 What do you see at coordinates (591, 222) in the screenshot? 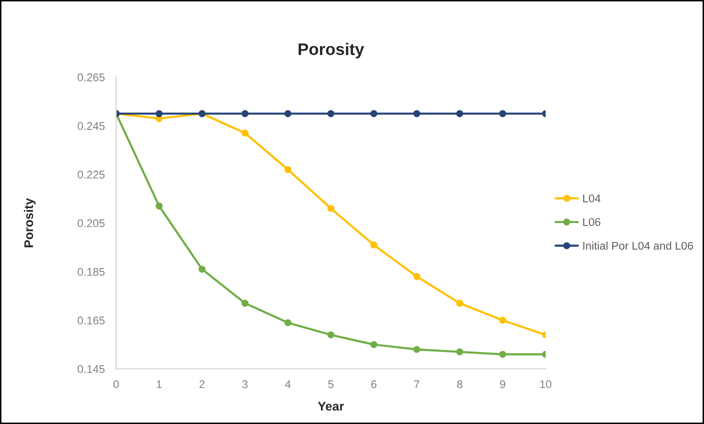
I see `legend-label: L06` at bounding box center [591, 222].